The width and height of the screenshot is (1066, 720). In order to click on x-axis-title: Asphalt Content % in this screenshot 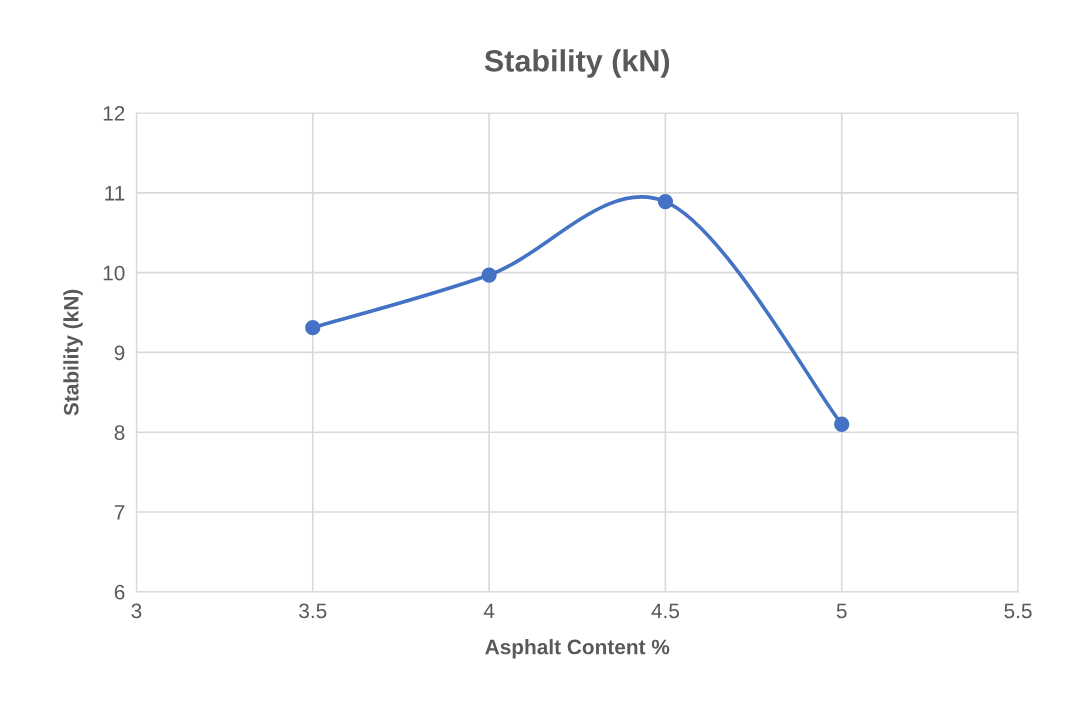, I will do `click(577, 649)`.